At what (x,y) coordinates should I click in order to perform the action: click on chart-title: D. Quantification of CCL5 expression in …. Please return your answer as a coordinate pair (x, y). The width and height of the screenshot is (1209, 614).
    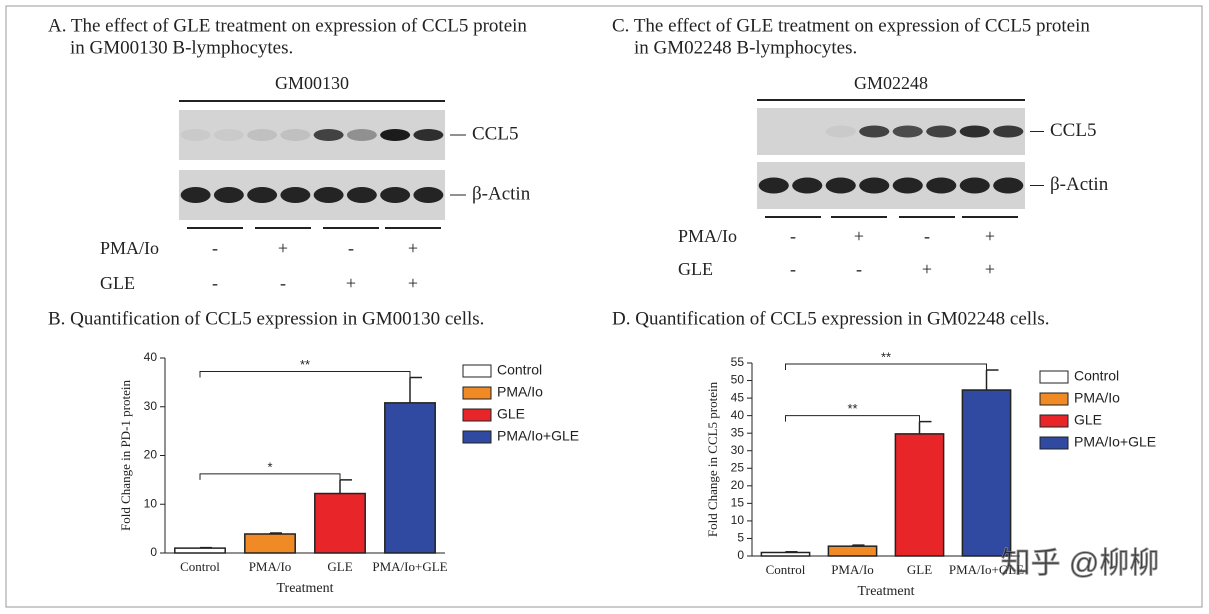
    Looking at the image, I should click on (830, 318).